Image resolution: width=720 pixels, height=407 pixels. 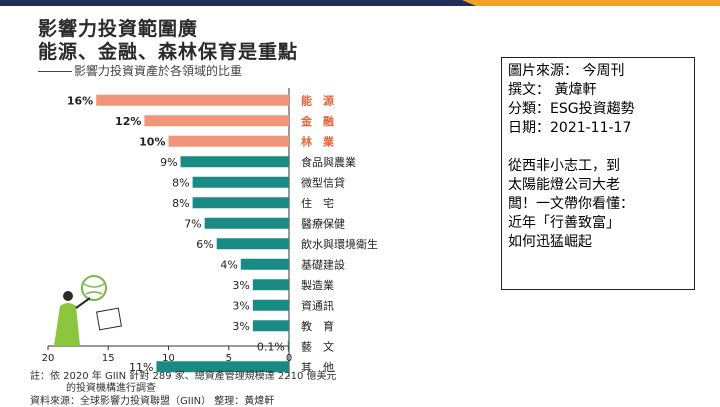 What do you see at coordinates (317, 346) in the screenshot?
I see `category-label: 藝 文` at bounding box center [317, 346].